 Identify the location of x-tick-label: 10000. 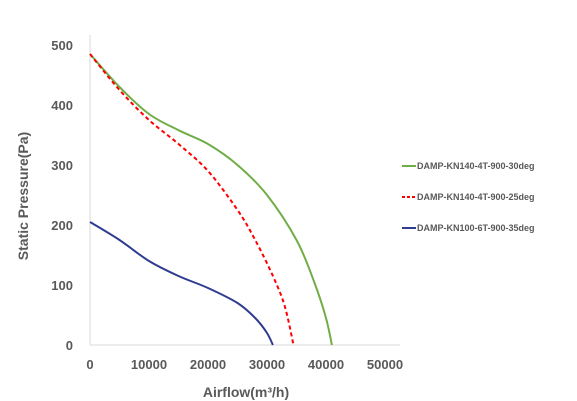
(149, 364).